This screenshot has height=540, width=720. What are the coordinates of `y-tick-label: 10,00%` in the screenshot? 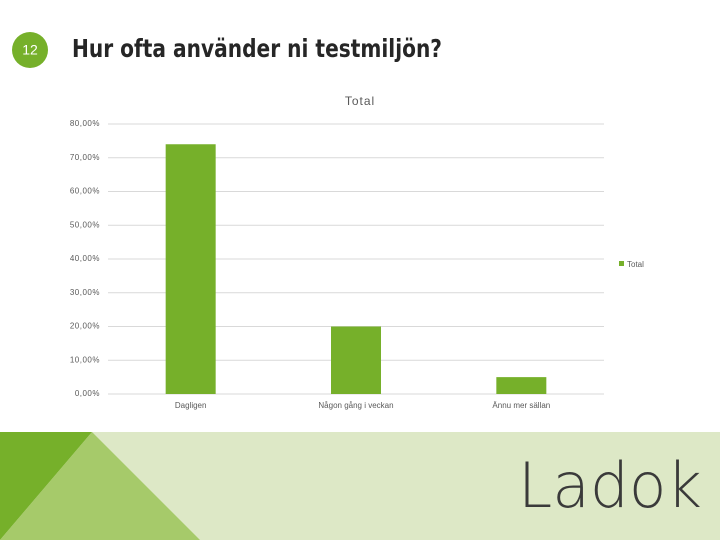 It's located at (85, 359).